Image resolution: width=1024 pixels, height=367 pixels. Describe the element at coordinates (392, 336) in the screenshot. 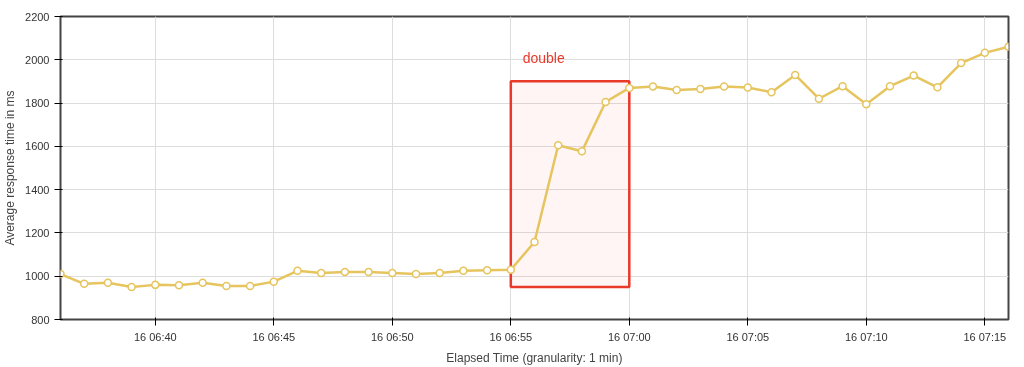

I see `x-tick-label: 16 06:50` at that location.